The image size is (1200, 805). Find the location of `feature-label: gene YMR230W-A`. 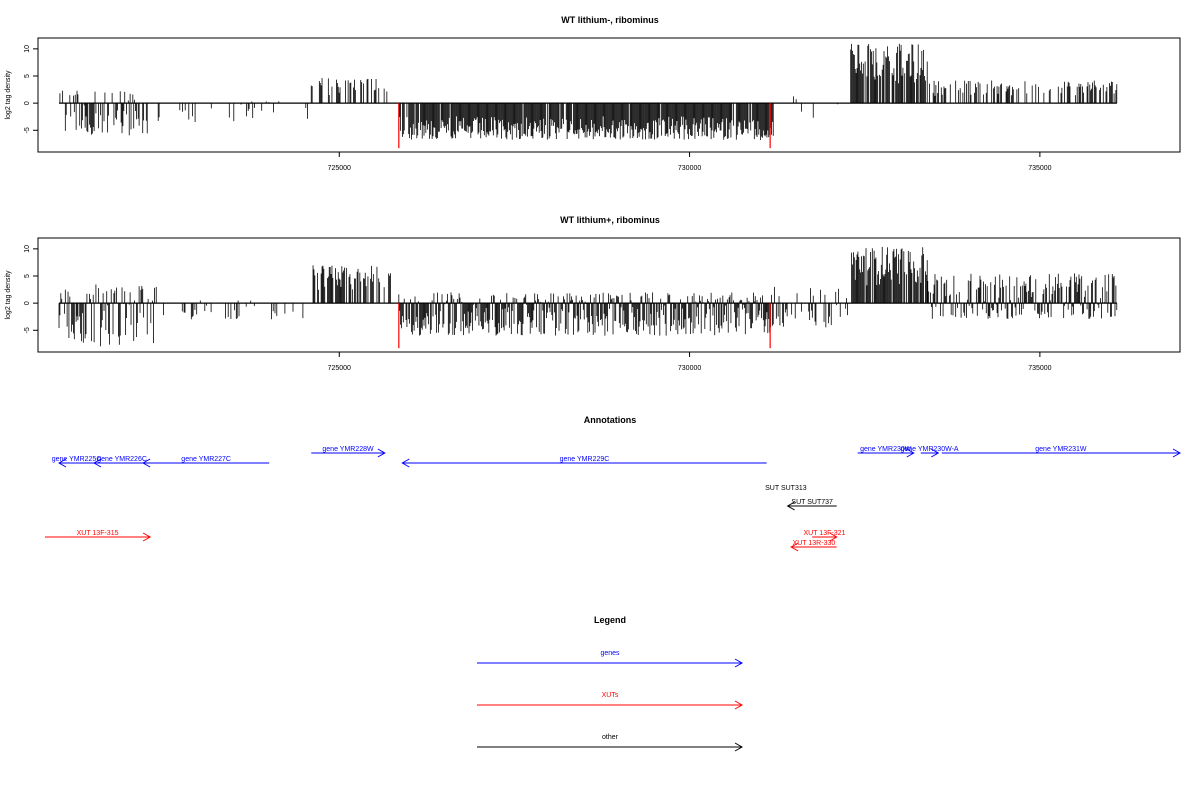

feature-label: gene YMR230W-A is located at coordinates (929, 449).